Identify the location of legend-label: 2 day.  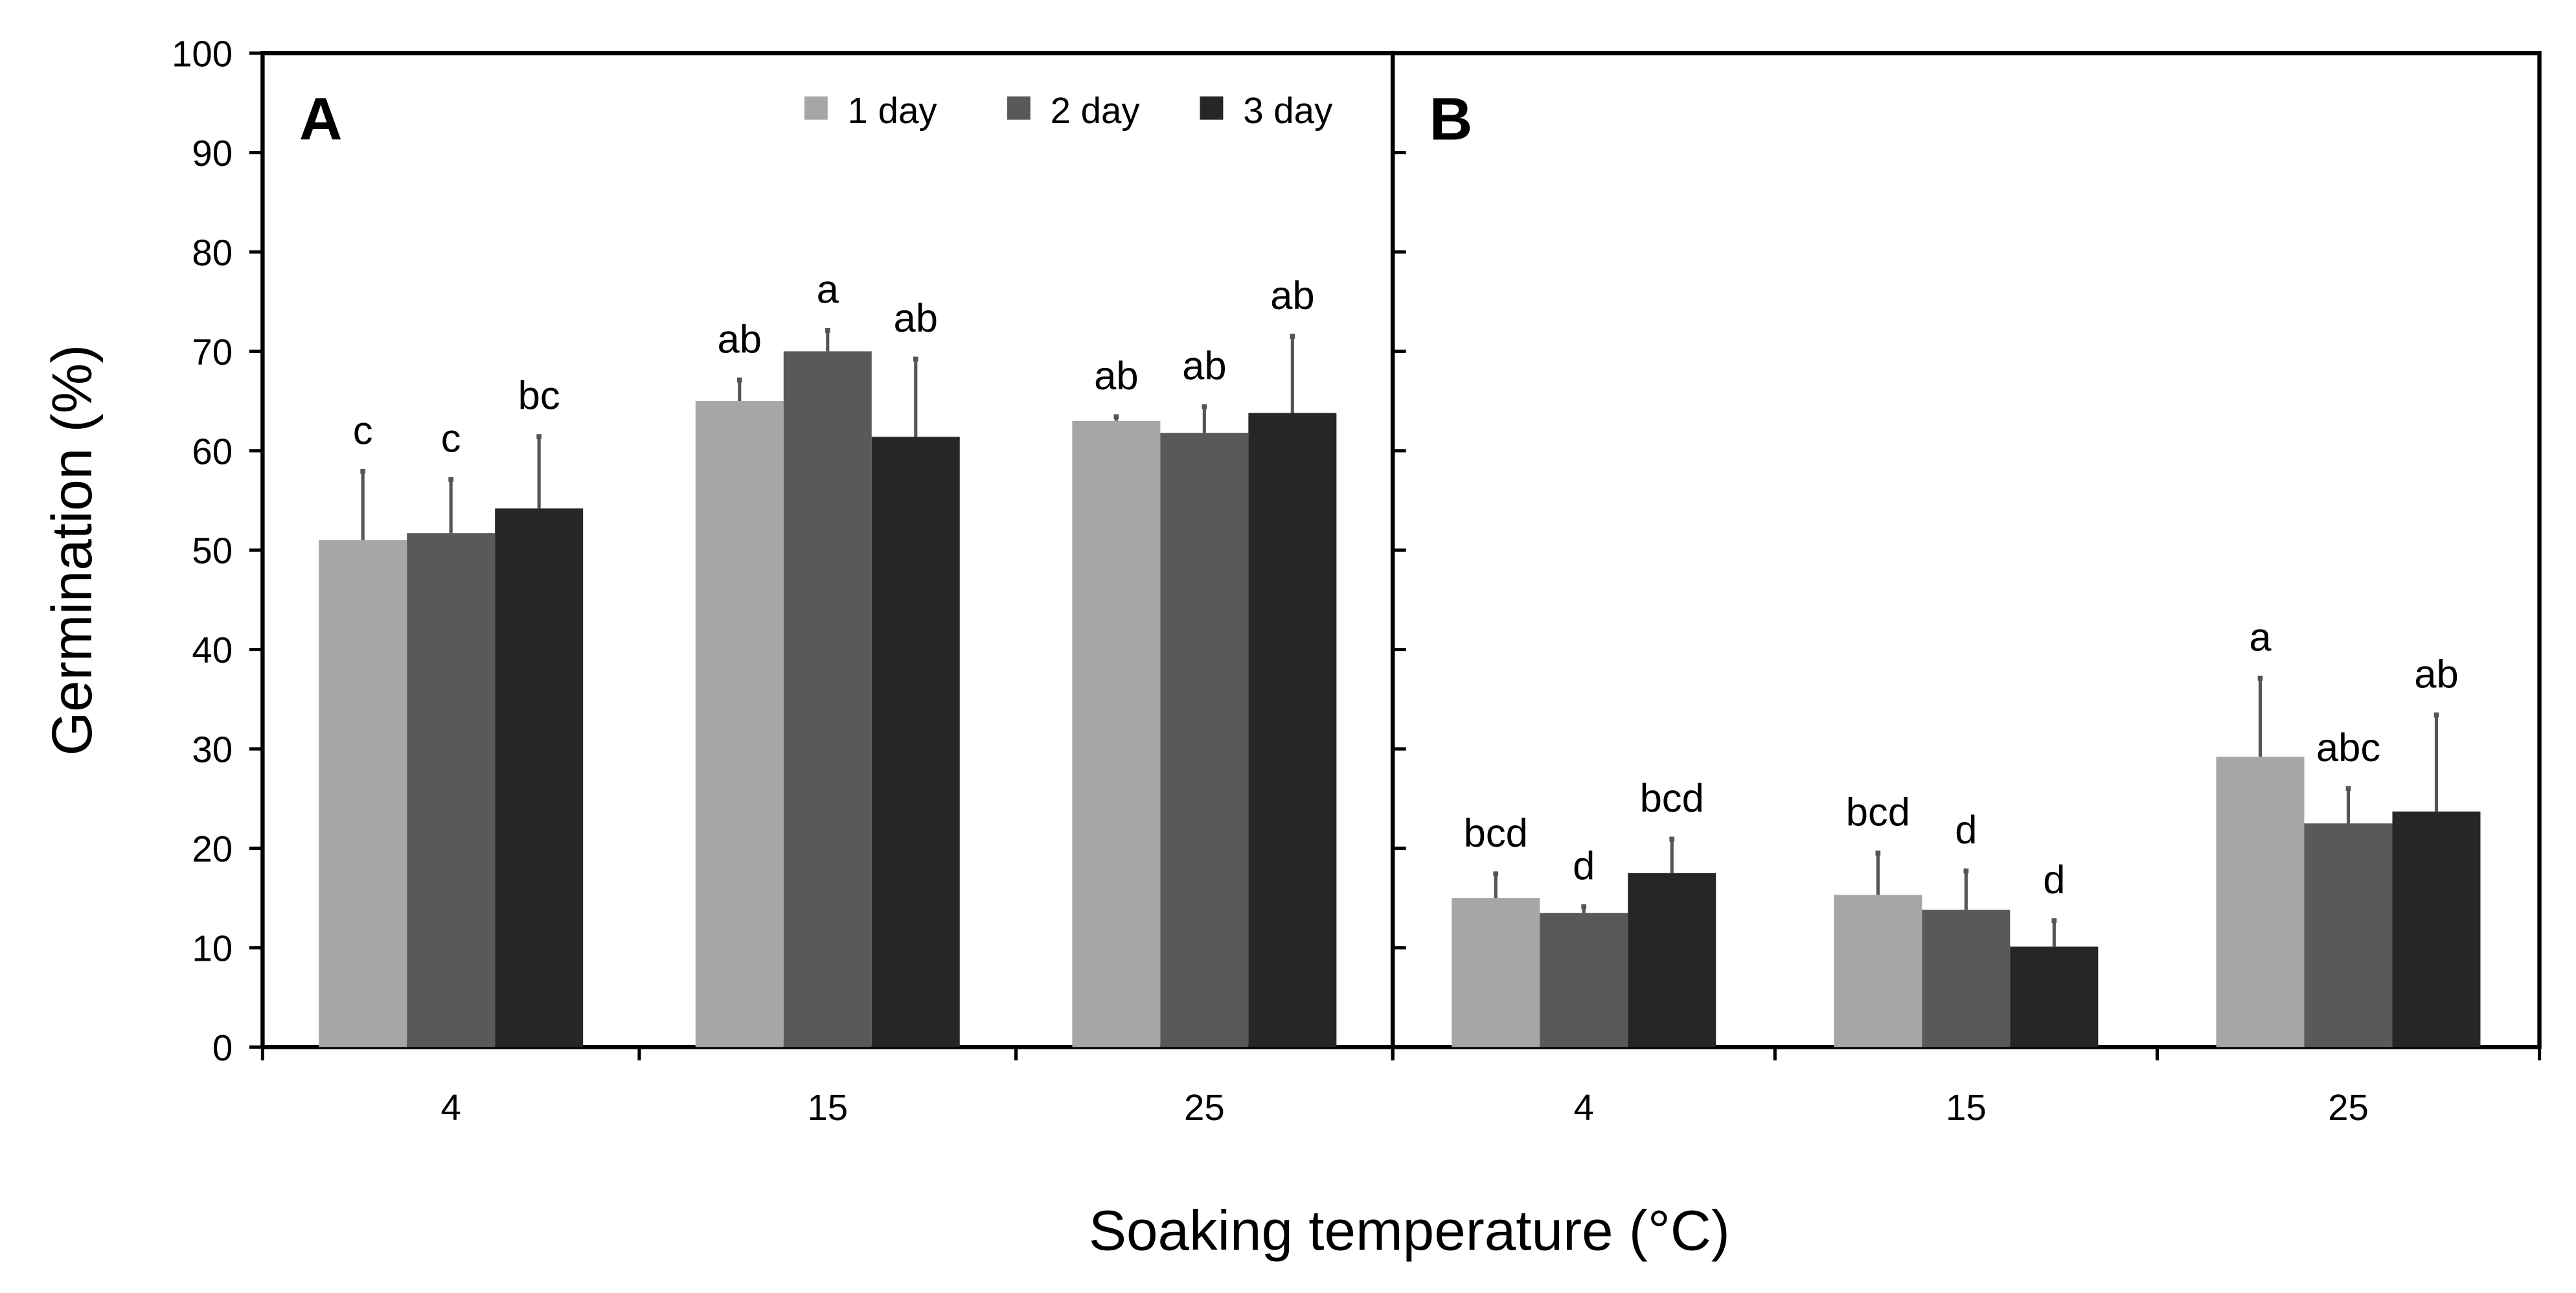
(1096, 110).